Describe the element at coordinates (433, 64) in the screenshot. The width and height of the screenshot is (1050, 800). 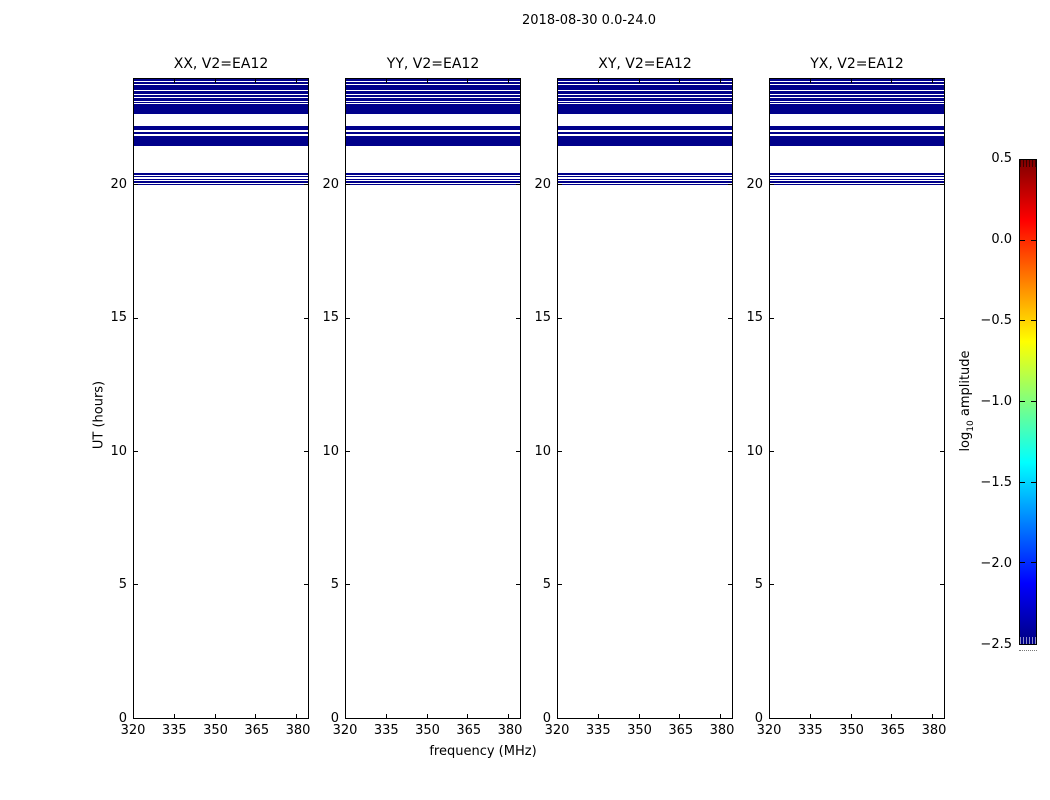
I see `panel-title: YY, V2=EA12` at that location.